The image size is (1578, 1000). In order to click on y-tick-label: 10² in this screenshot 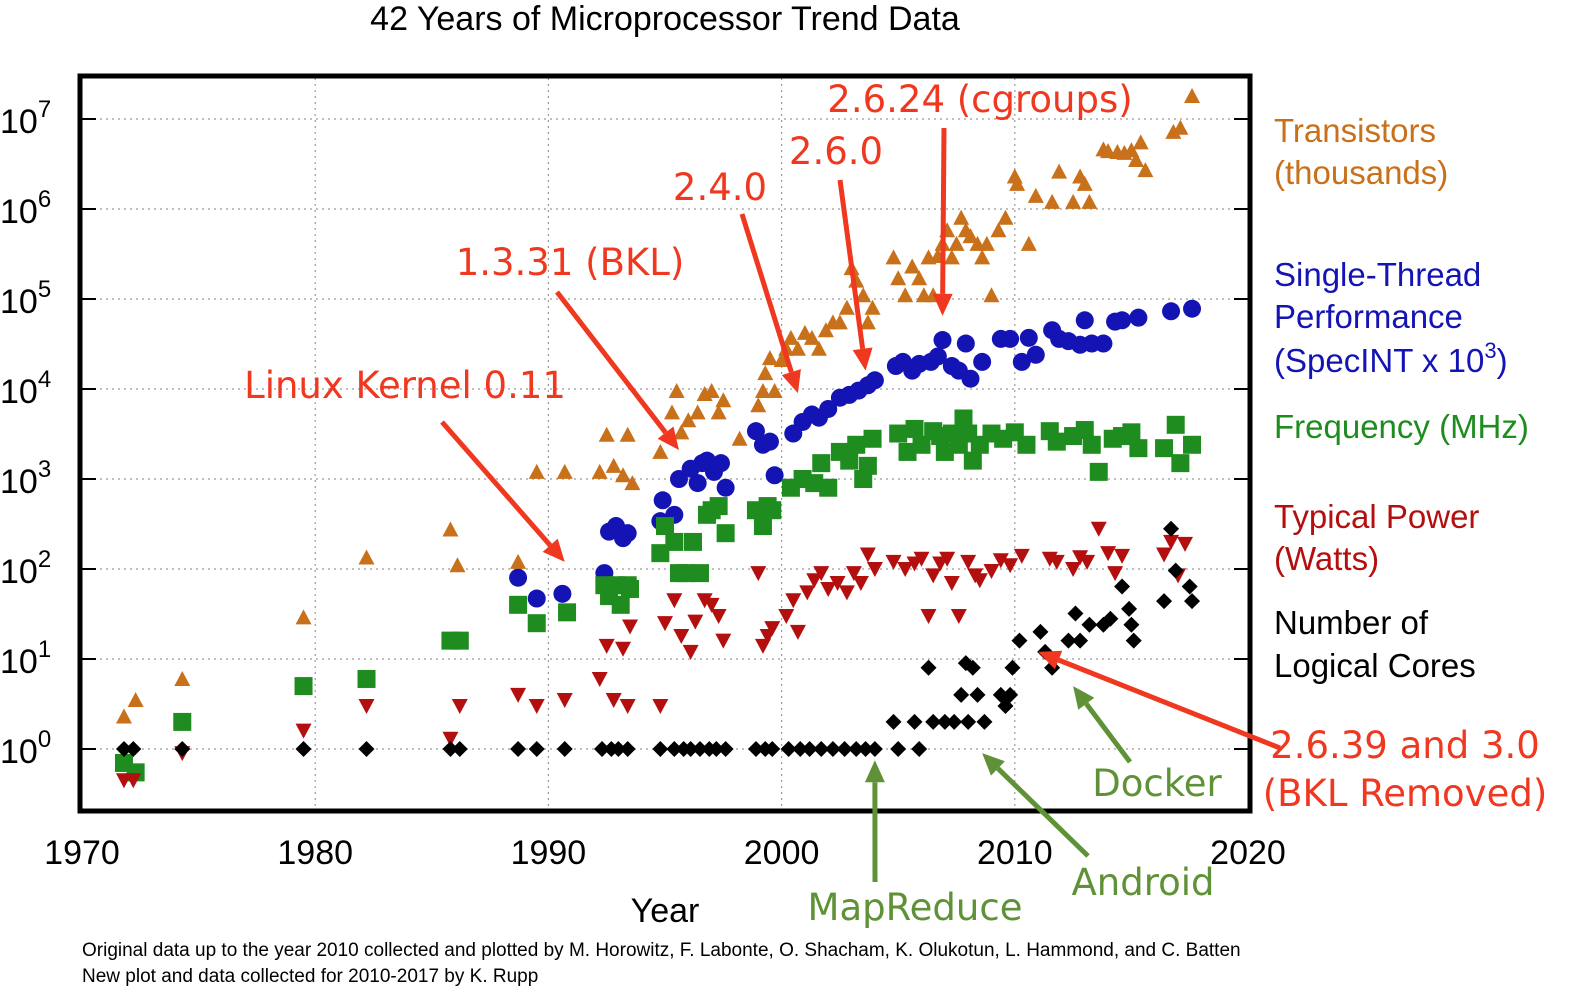, I will do `click(25, 568)`.